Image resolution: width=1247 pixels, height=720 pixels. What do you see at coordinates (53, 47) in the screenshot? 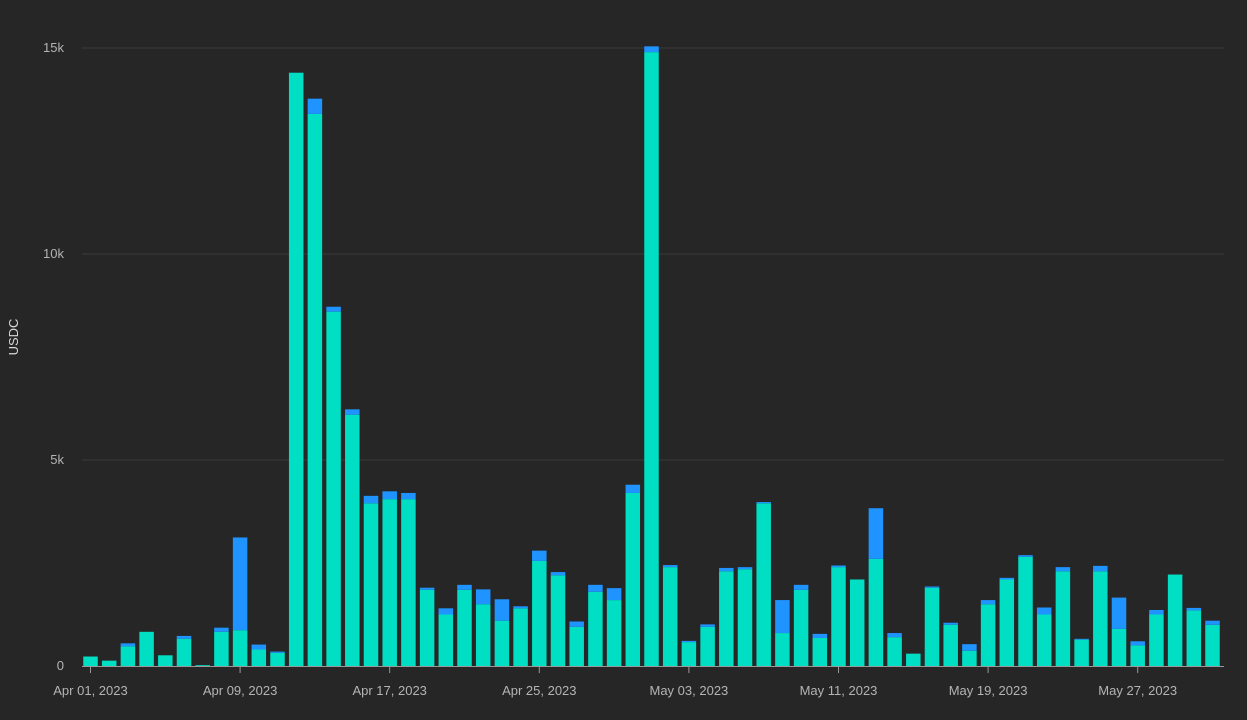
I see `y-tick-label: 15k` at bounding box center [53, 47].